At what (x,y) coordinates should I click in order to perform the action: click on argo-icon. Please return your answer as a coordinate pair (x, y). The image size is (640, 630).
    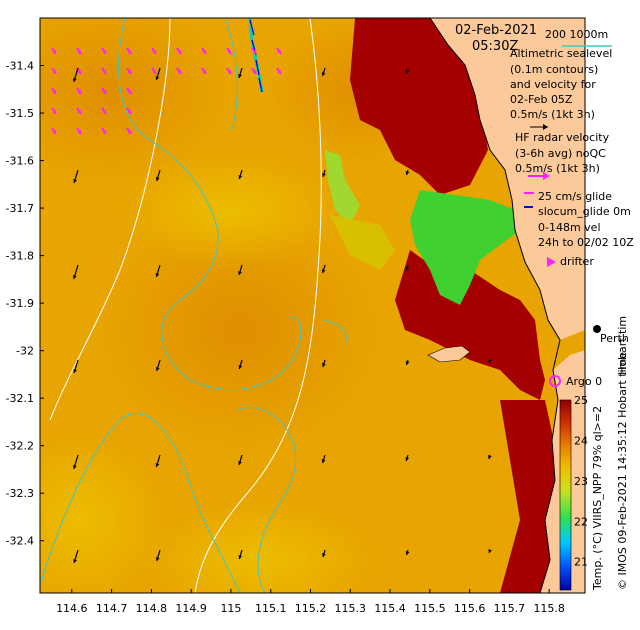
    Looking at the image, I should click on (555, 381).